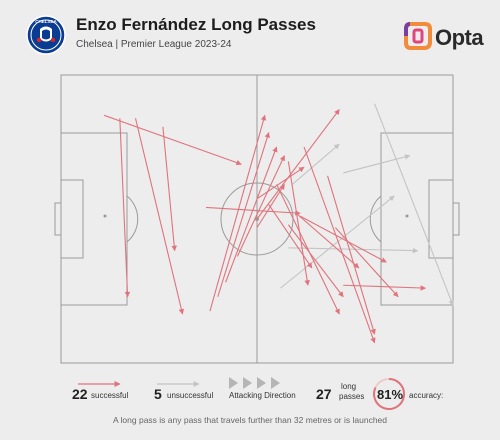 The height and width of the screenshot is (440, 500). What do you see at coordinates (407, 216) in the screenshot?
I see `right-penalty-spot` at bounding box center [407, 216].